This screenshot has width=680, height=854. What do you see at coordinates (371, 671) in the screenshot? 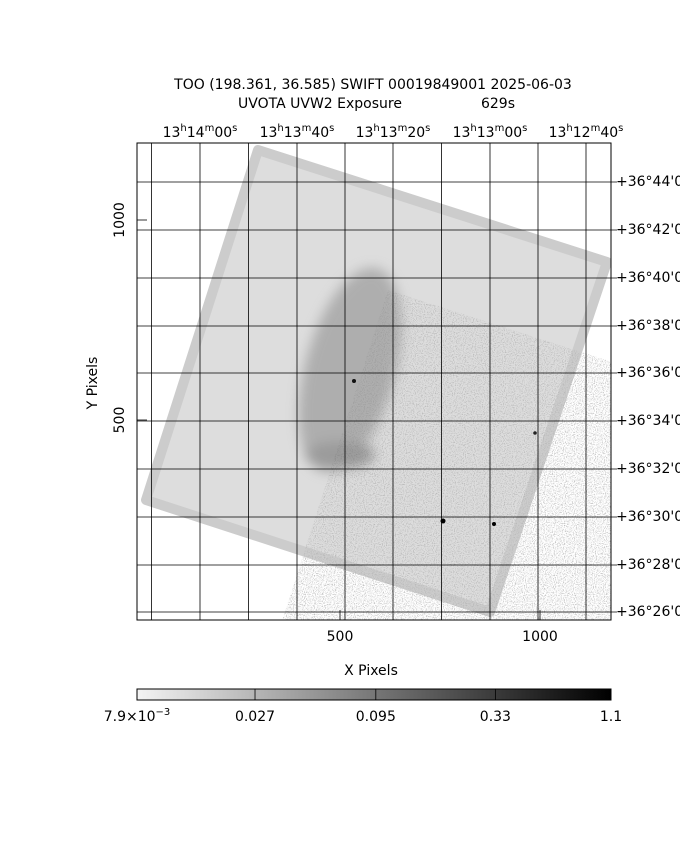
I see `x-label: X Pixels` at bounding box center [371, 671].